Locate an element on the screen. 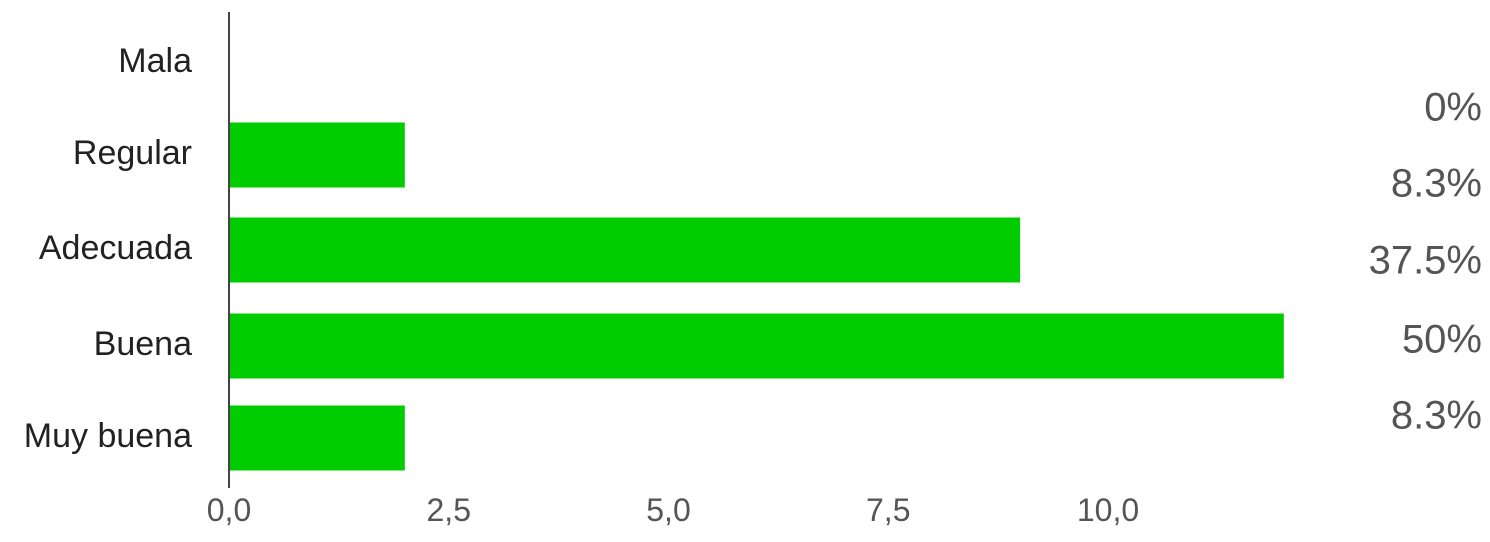 The image size is (1490, 542). x-tick-label: 0,0 is located at coordinates (229, 510).